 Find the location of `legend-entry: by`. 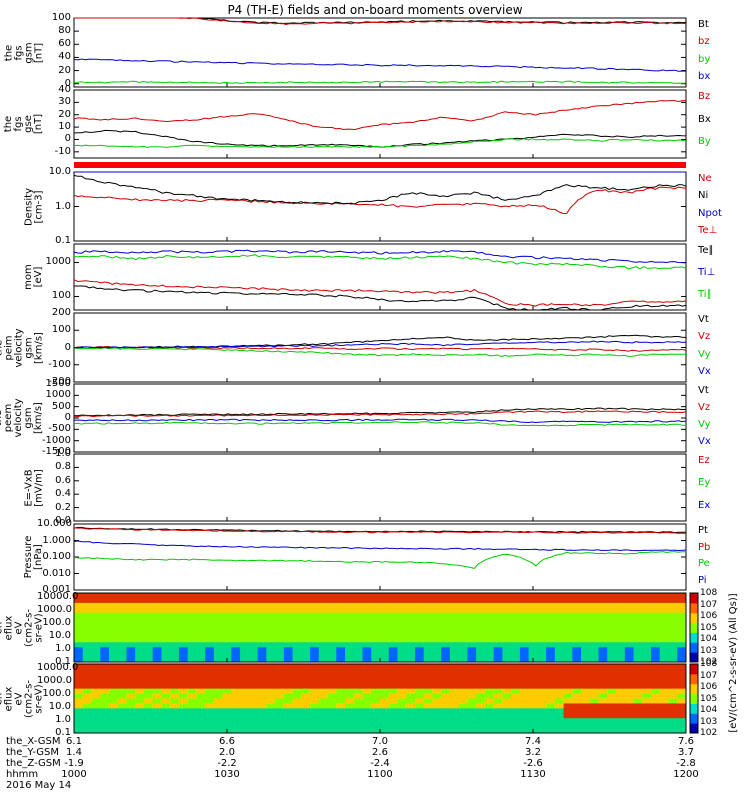

legend-entry: by is located at coordinates (704, 59).